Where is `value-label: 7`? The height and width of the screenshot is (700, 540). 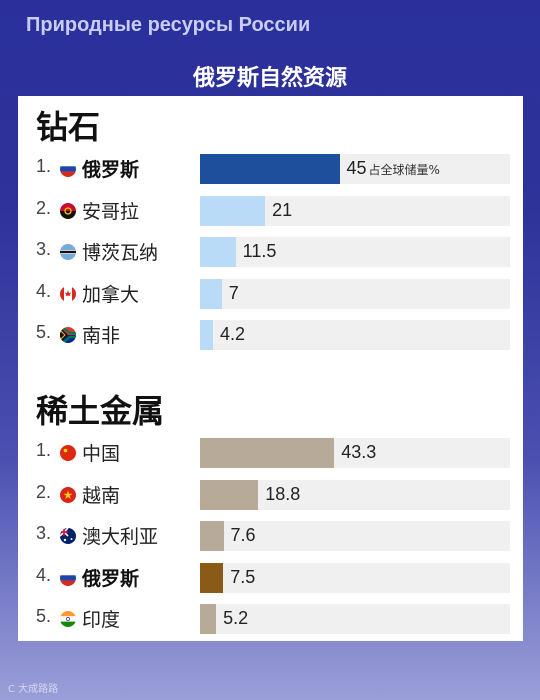
value-label: 7 is located at coordinates (234, 293).